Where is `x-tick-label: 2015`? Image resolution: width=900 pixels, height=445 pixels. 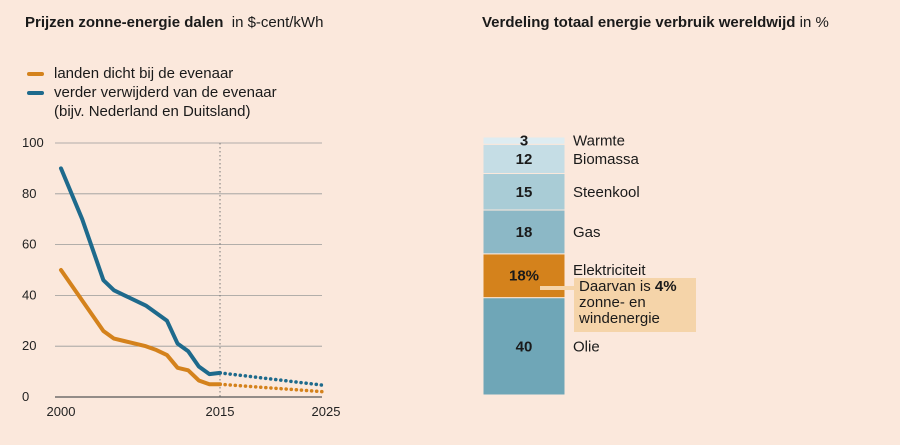 x-tick-label: 2015 is located at coordinates (220, 411).